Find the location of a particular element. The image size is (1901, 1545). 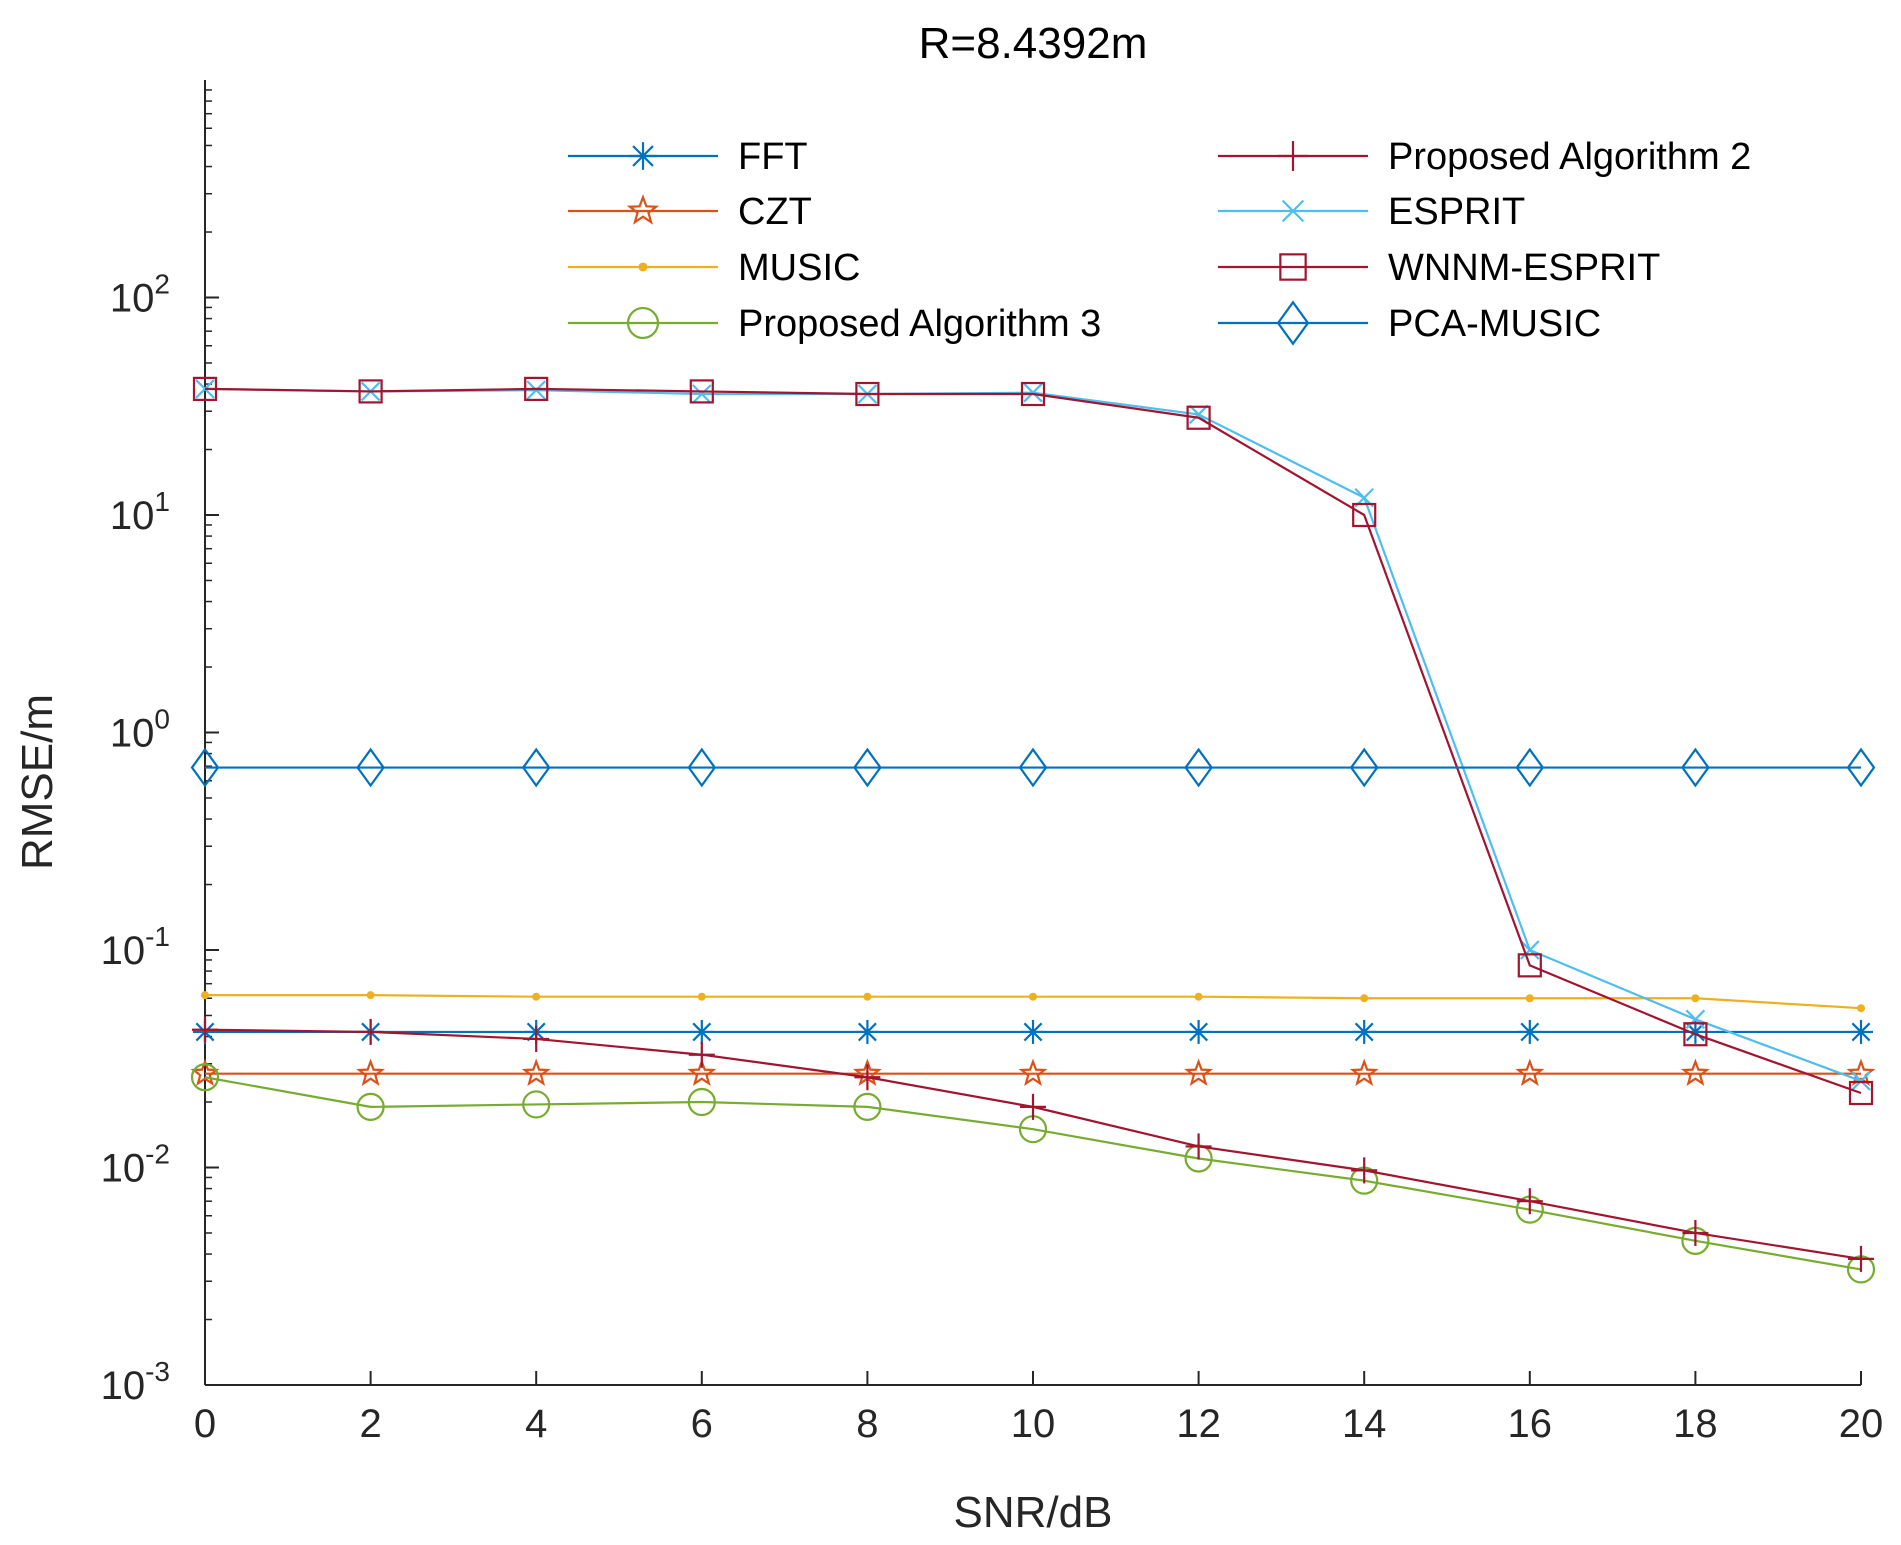

y-tick-label: 10⁻¹ is located at coordinates (135, 947).